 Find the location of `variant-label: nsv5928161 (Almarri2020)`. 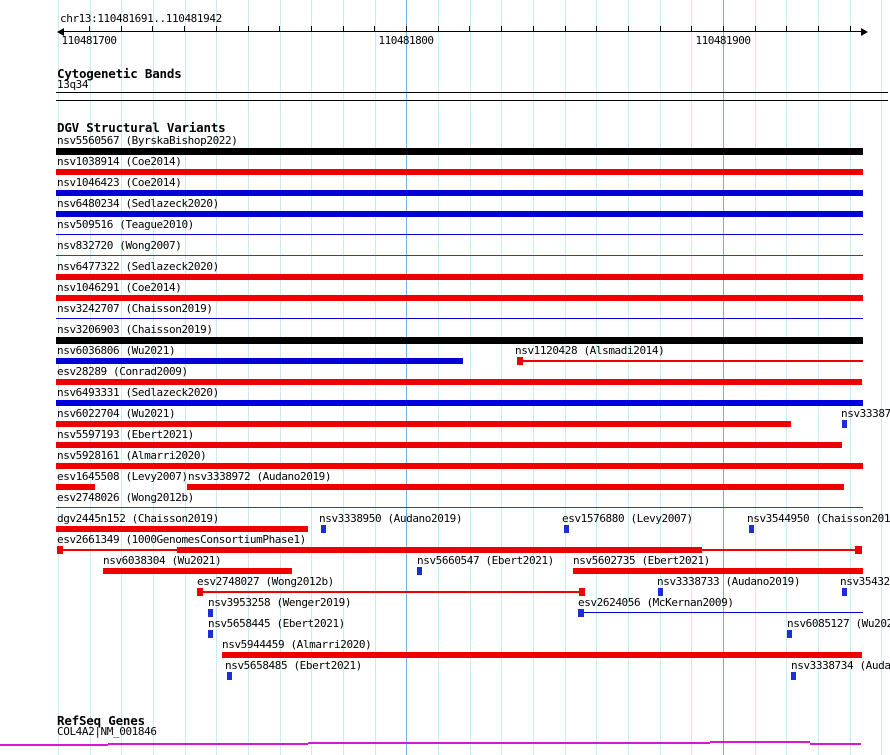

variant-label: nsv5928161 (Almarri2020) is located at coordinates (132, 455).